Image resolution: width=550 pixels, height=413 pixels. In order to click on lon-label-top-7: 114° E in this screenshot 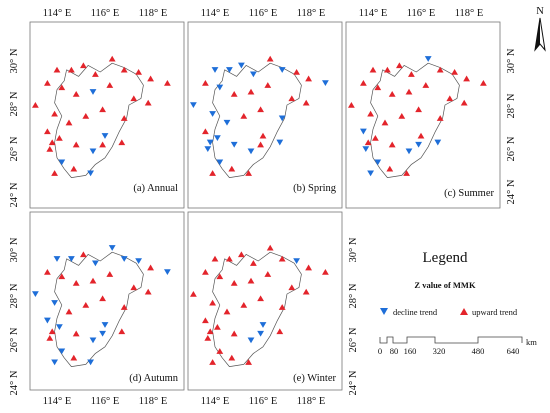, I will do `click(373, 13)`.